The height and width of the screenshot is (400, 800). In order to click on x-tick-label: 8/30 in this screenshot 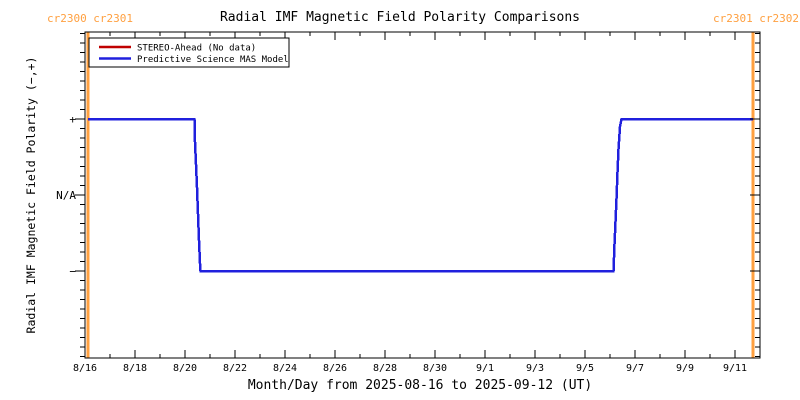, I will do `click(435, 368)`.